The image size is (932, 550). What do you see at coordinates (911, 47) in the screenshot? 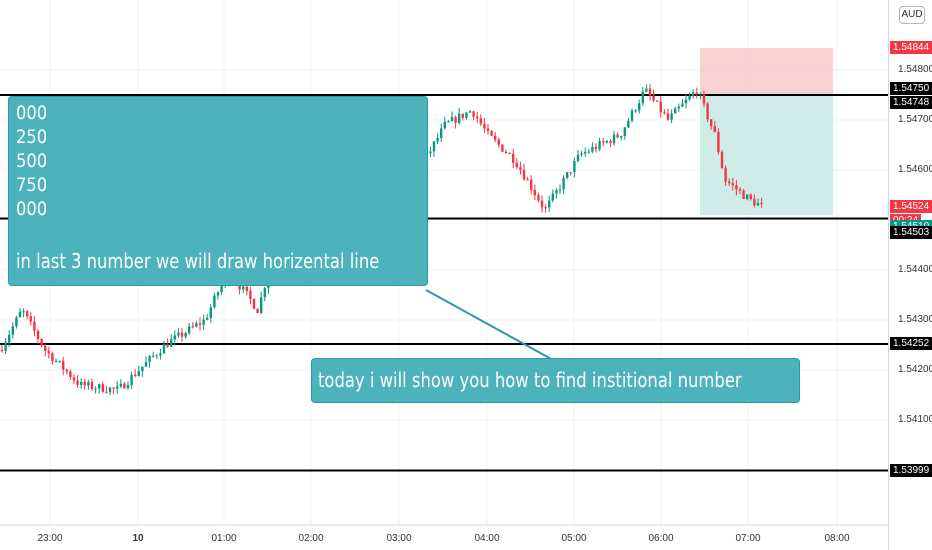
I see `price-tag: 1.54844` at bounding box center [911, 47].